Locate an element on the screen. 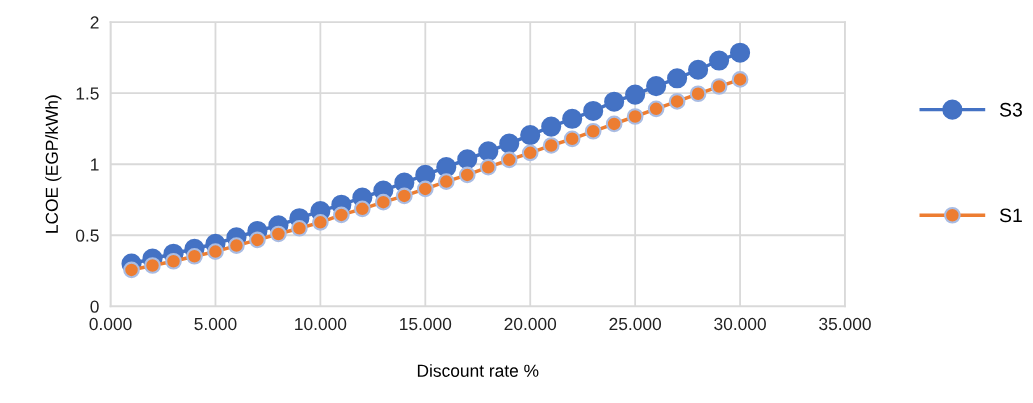 The width and height of the screenshot is (1033, 403). x-tick-label: 5.000 is located at coordinates (215, 324).